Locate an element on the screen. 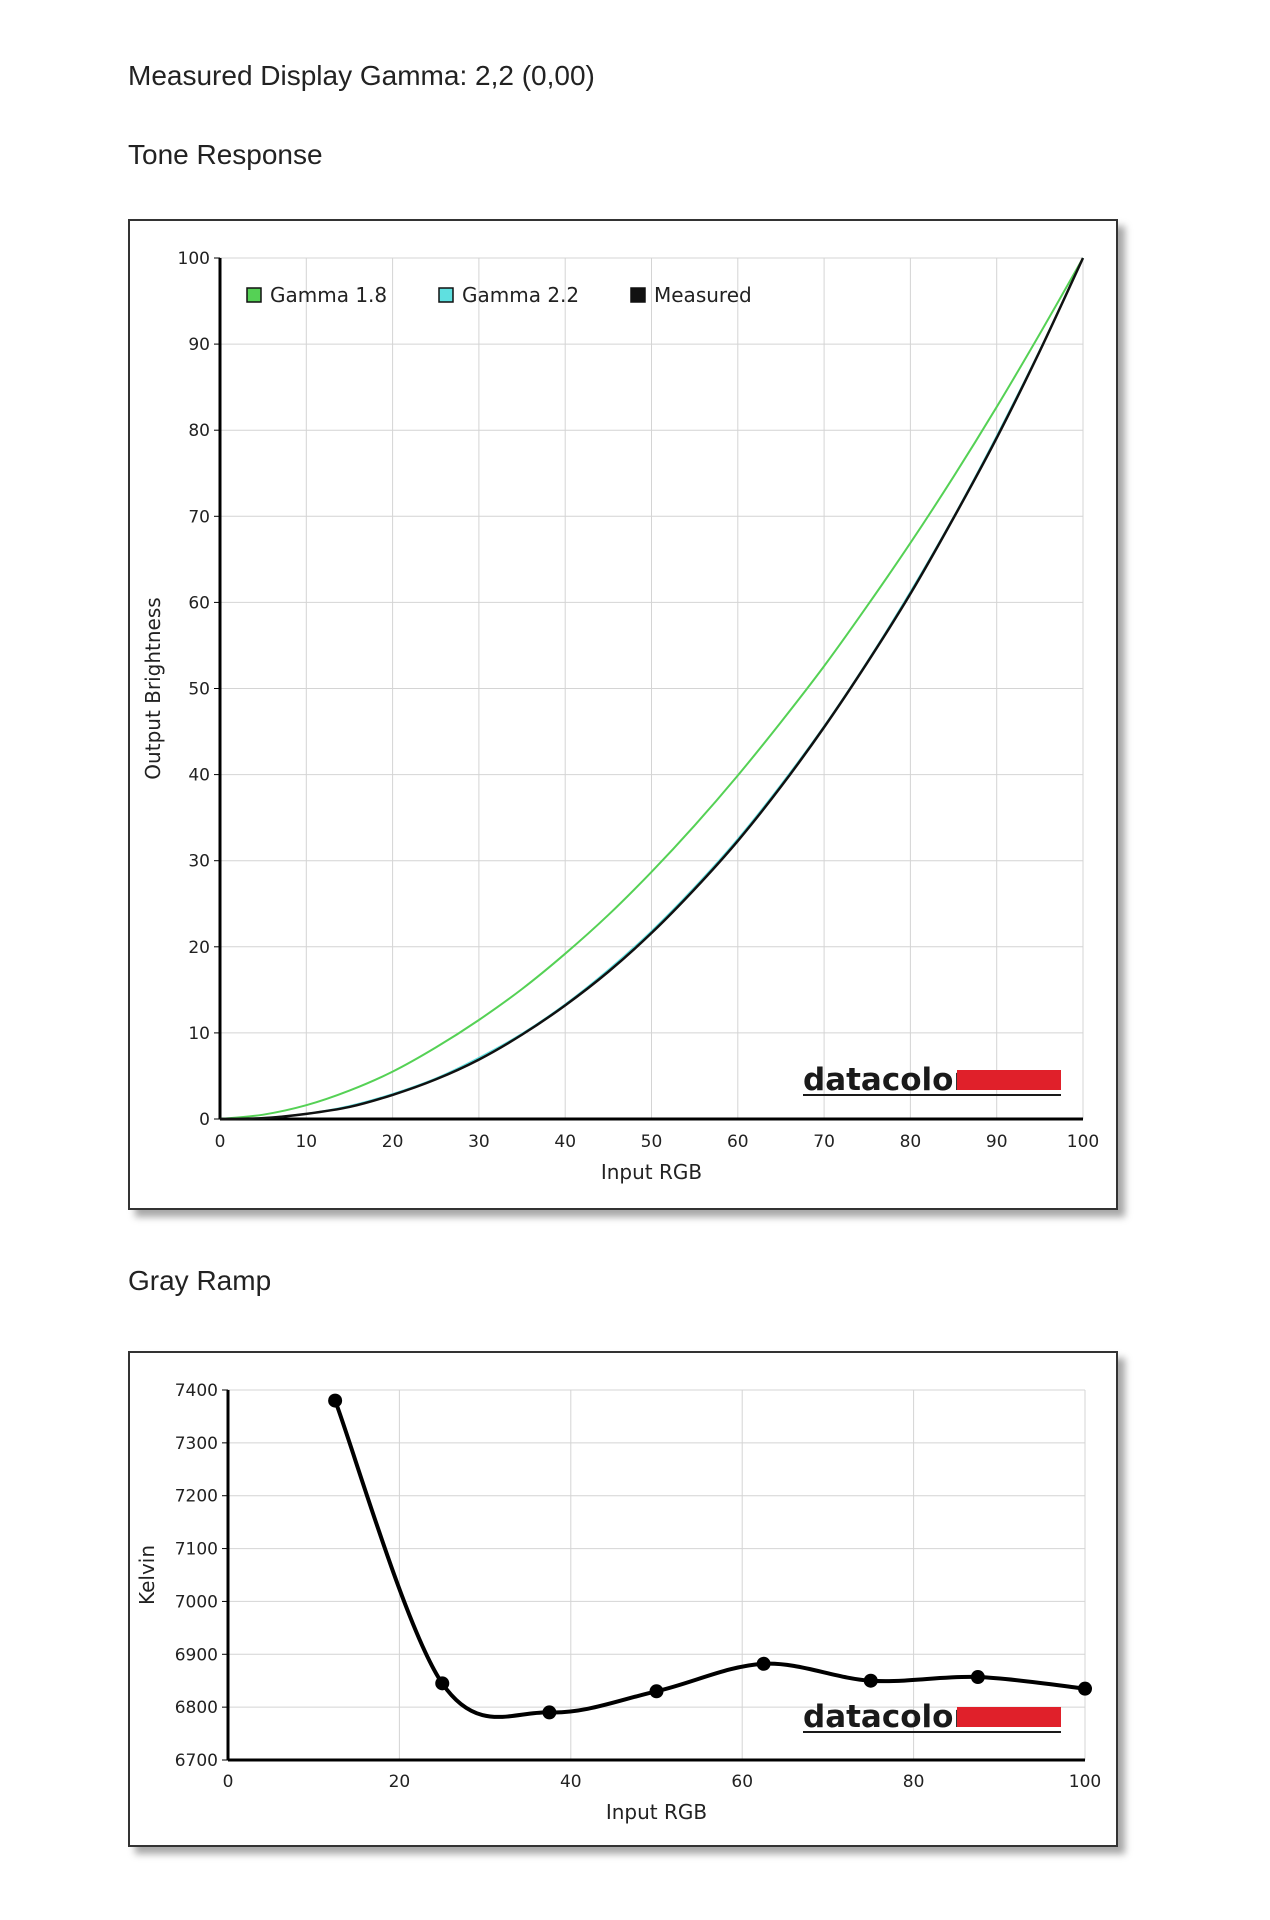  tone-x-tick-label: 50 is located at coordinates (652, 1142).